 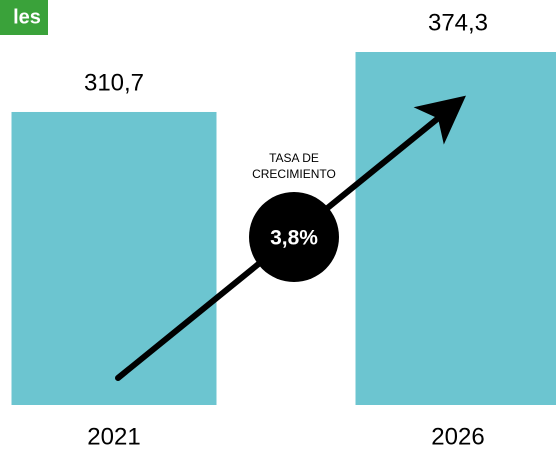 I want to click on badge, so click(x=24, y=17).